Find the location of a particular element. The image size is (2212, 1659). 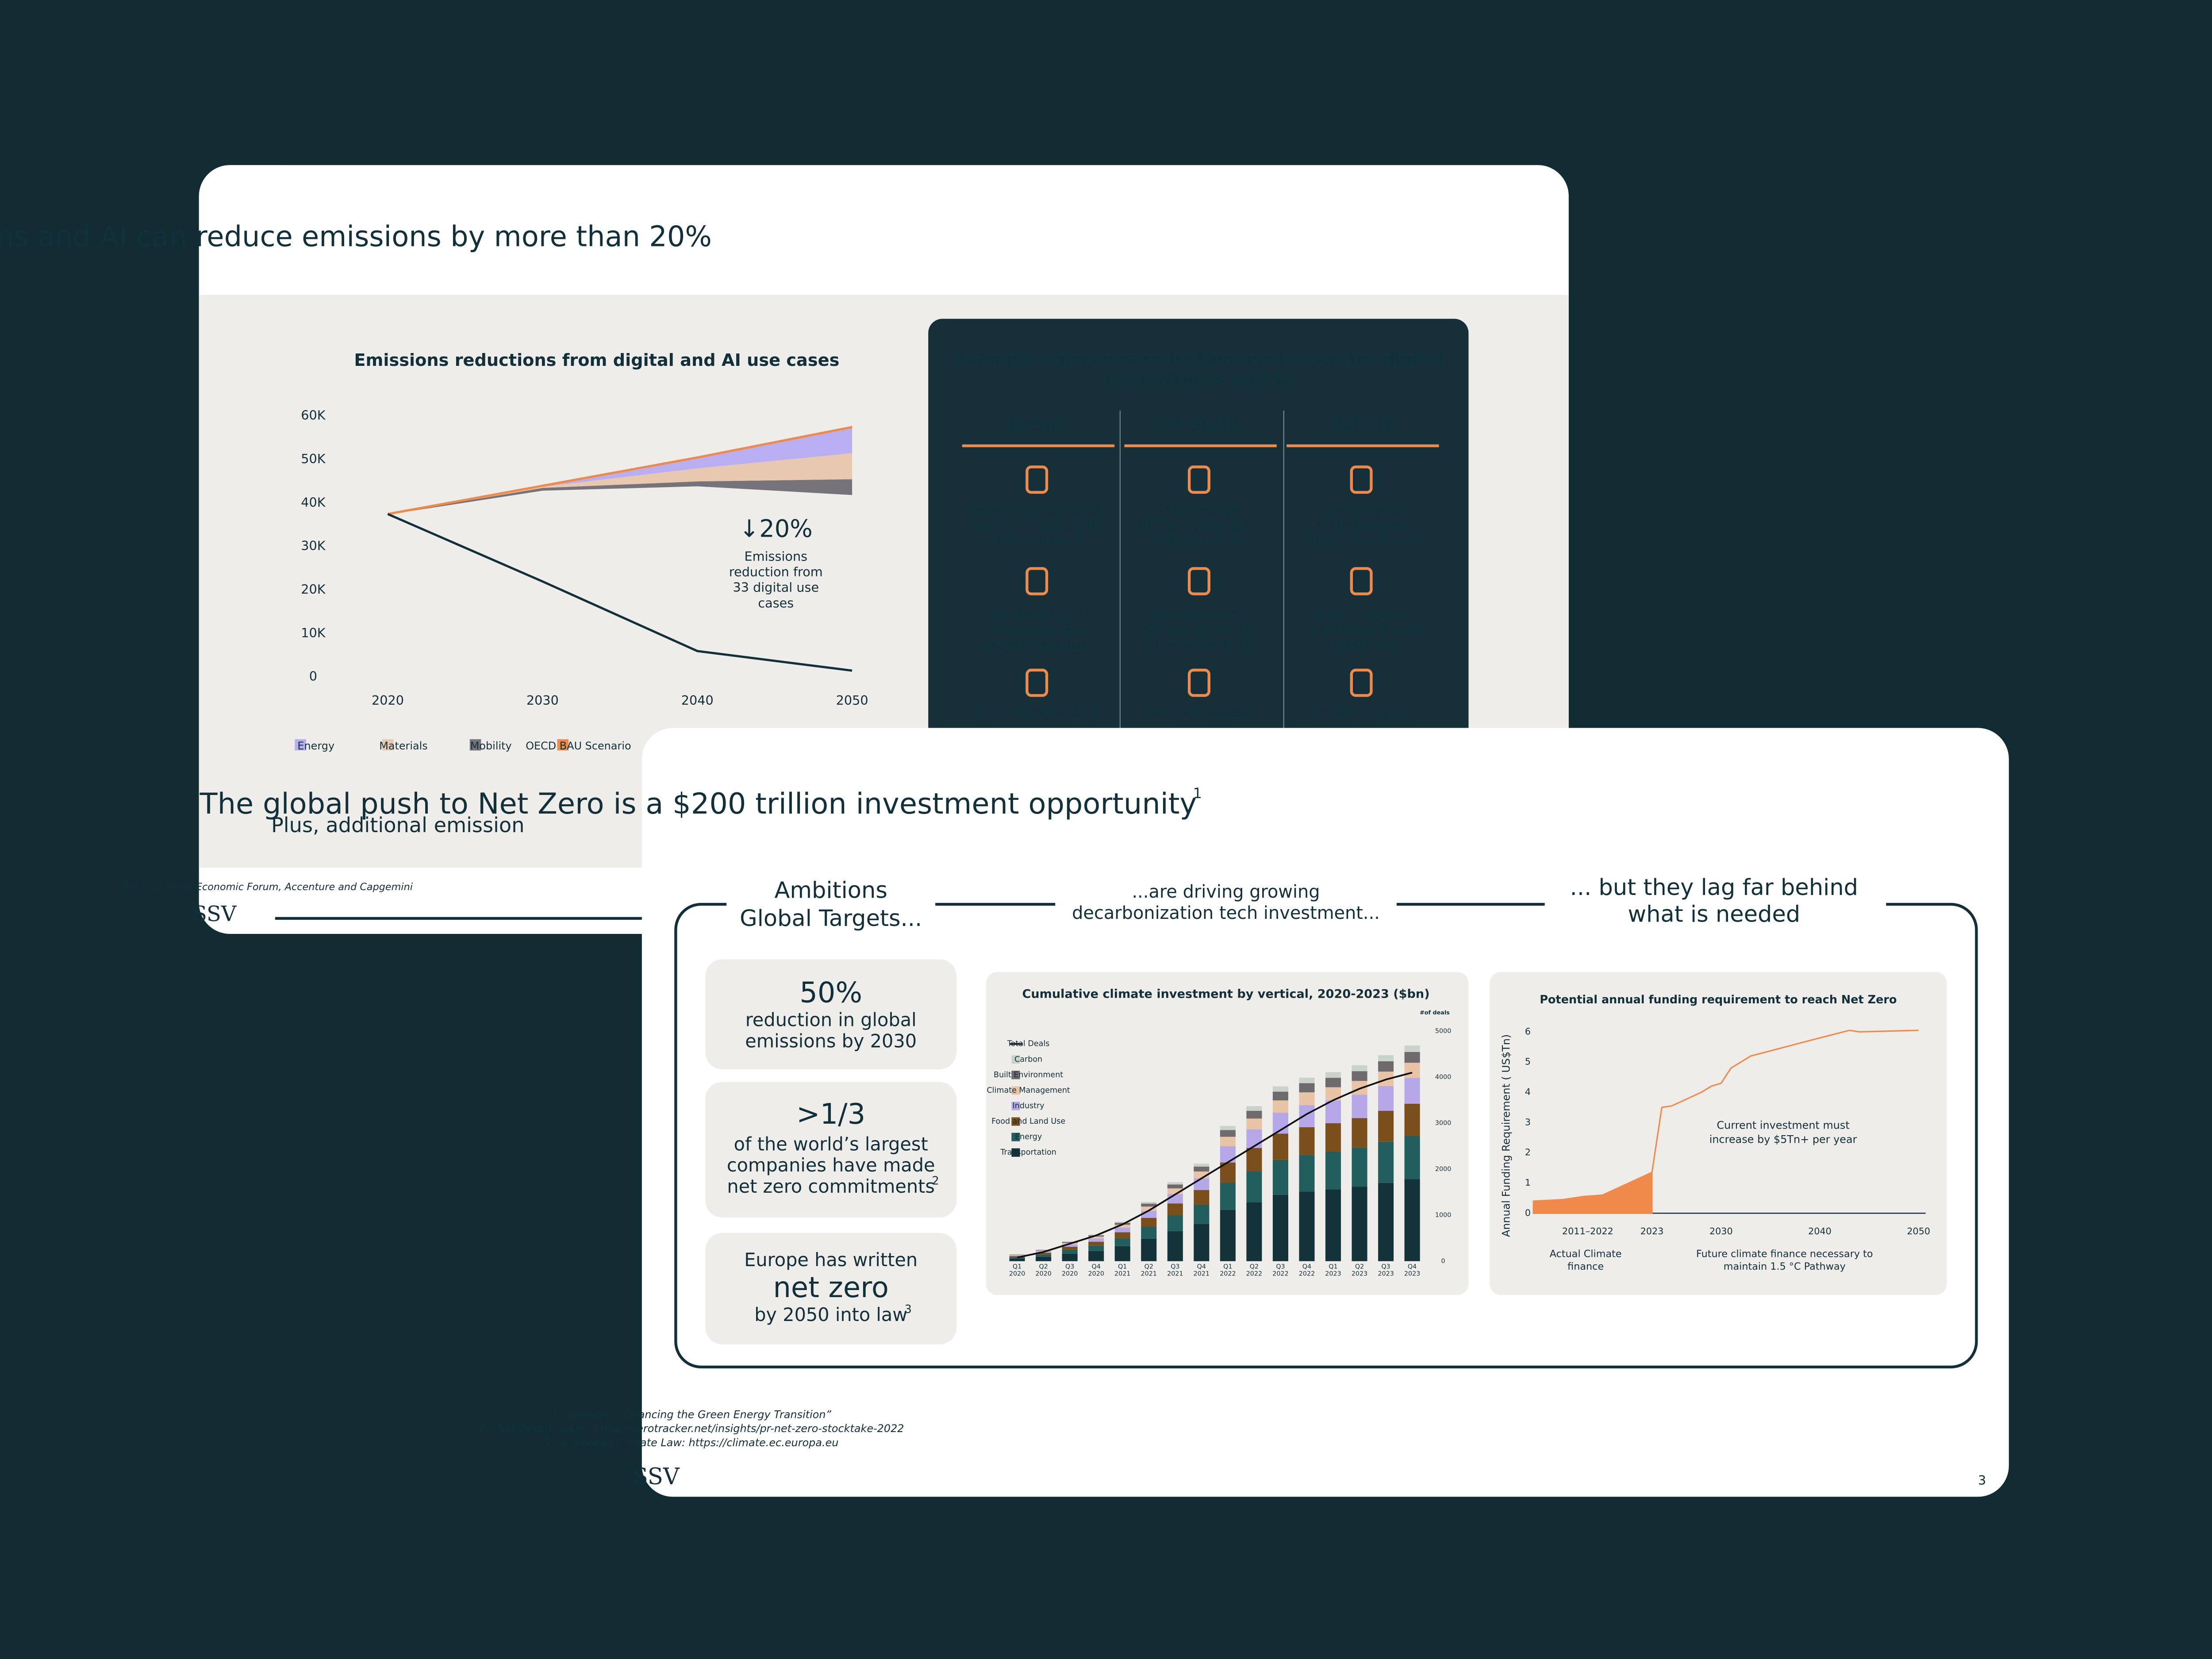

frame-gap is located at coordinates (831, 910).